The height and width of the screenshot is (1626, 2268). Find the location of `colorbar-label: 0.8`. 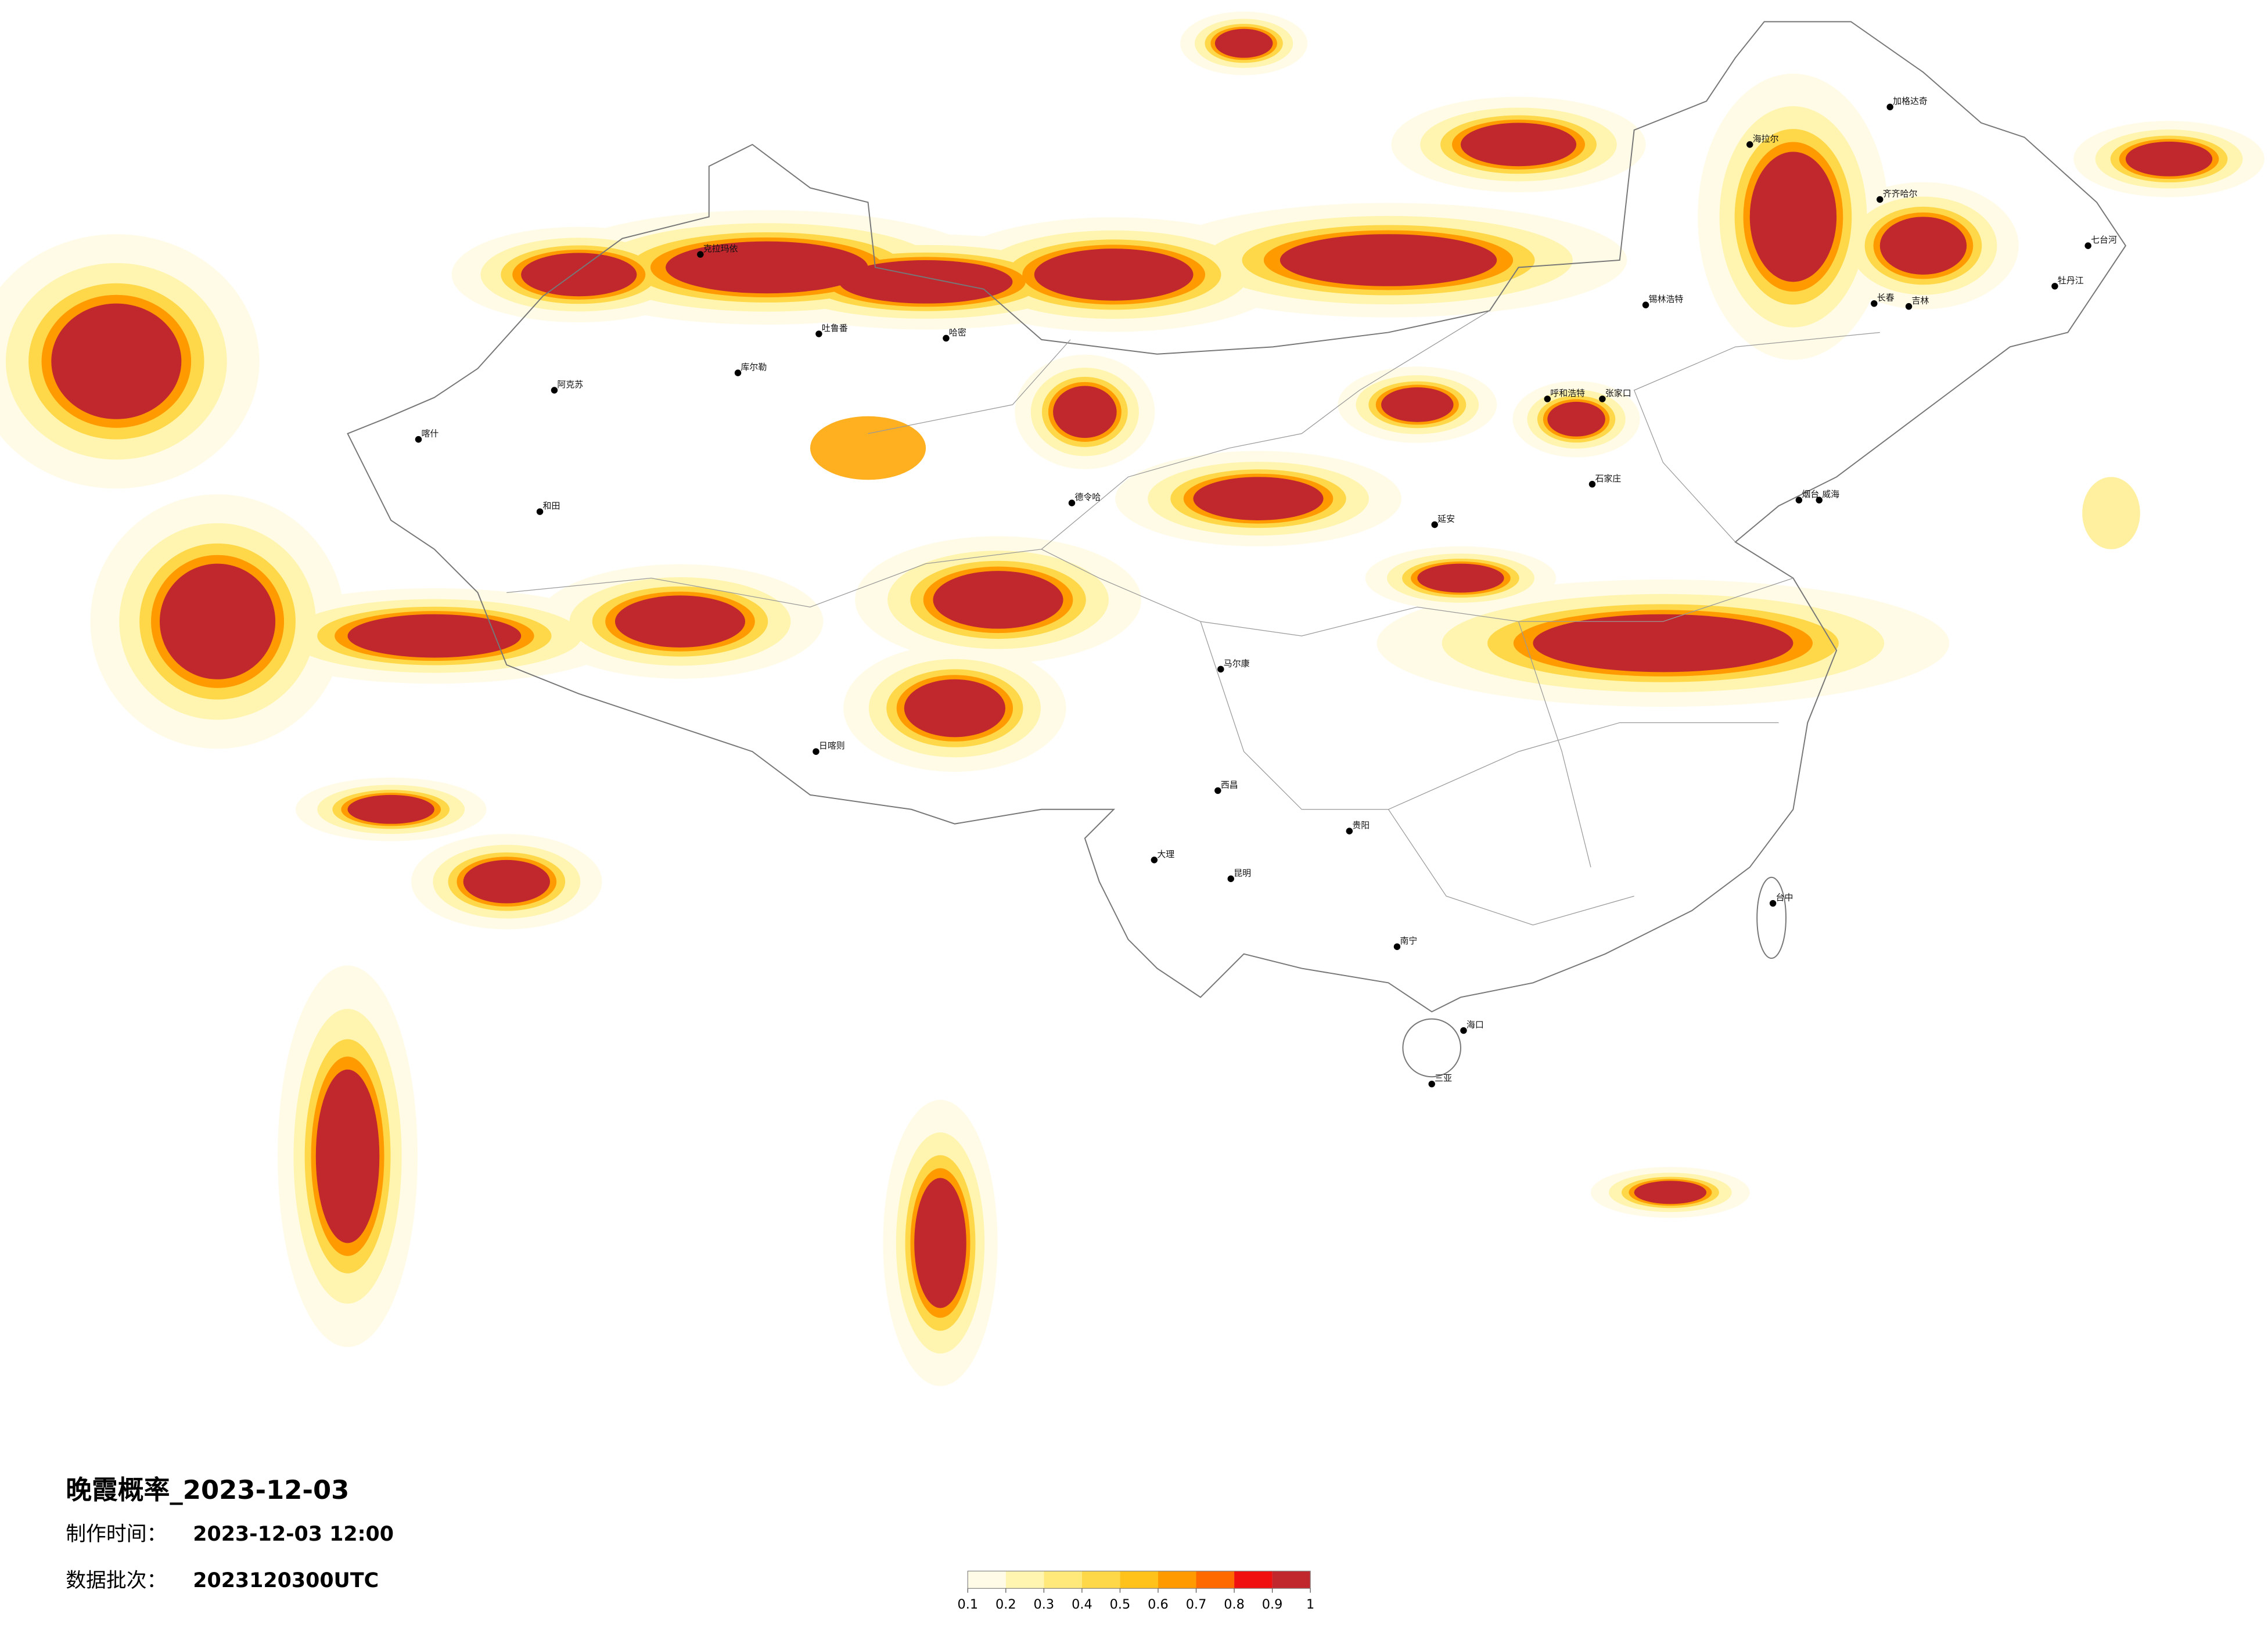

colorbar-label: 0.8 is located at coordinates (1234, 1604).